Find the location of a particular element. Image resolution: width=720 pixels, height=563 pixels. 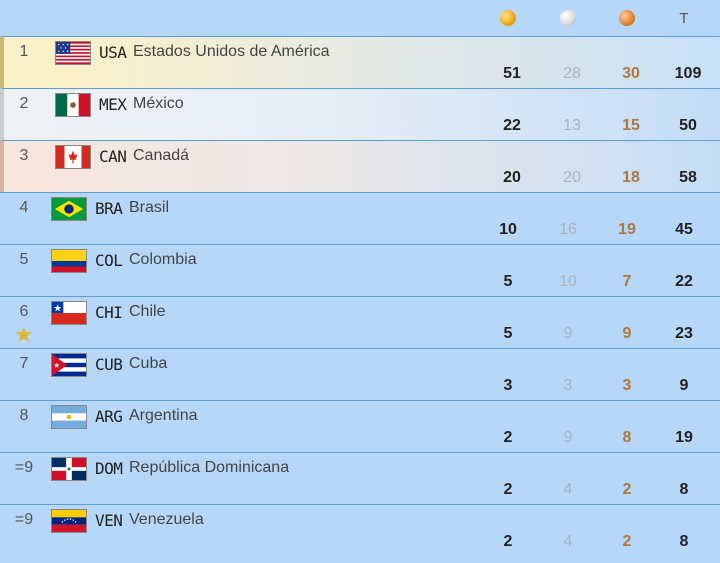

country-name: Colombia is located at coordinates (163, 259).